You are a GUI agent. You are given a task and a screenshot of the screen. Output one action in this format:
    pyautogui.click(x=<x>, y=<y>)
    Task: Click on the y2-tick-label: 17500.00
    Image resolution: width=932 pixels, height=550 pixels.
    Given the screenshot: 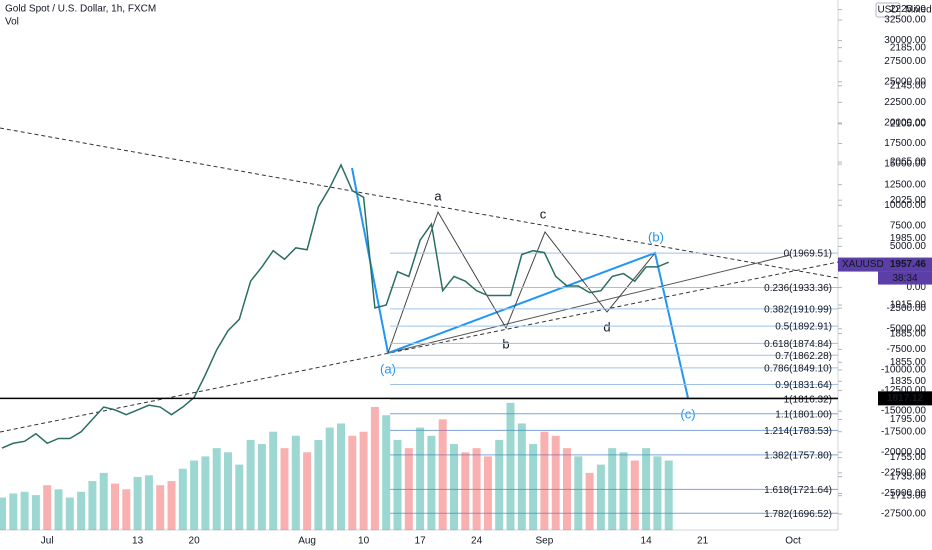 What is the action you would take?
    pyautogui.click(x=905, y=143)
    